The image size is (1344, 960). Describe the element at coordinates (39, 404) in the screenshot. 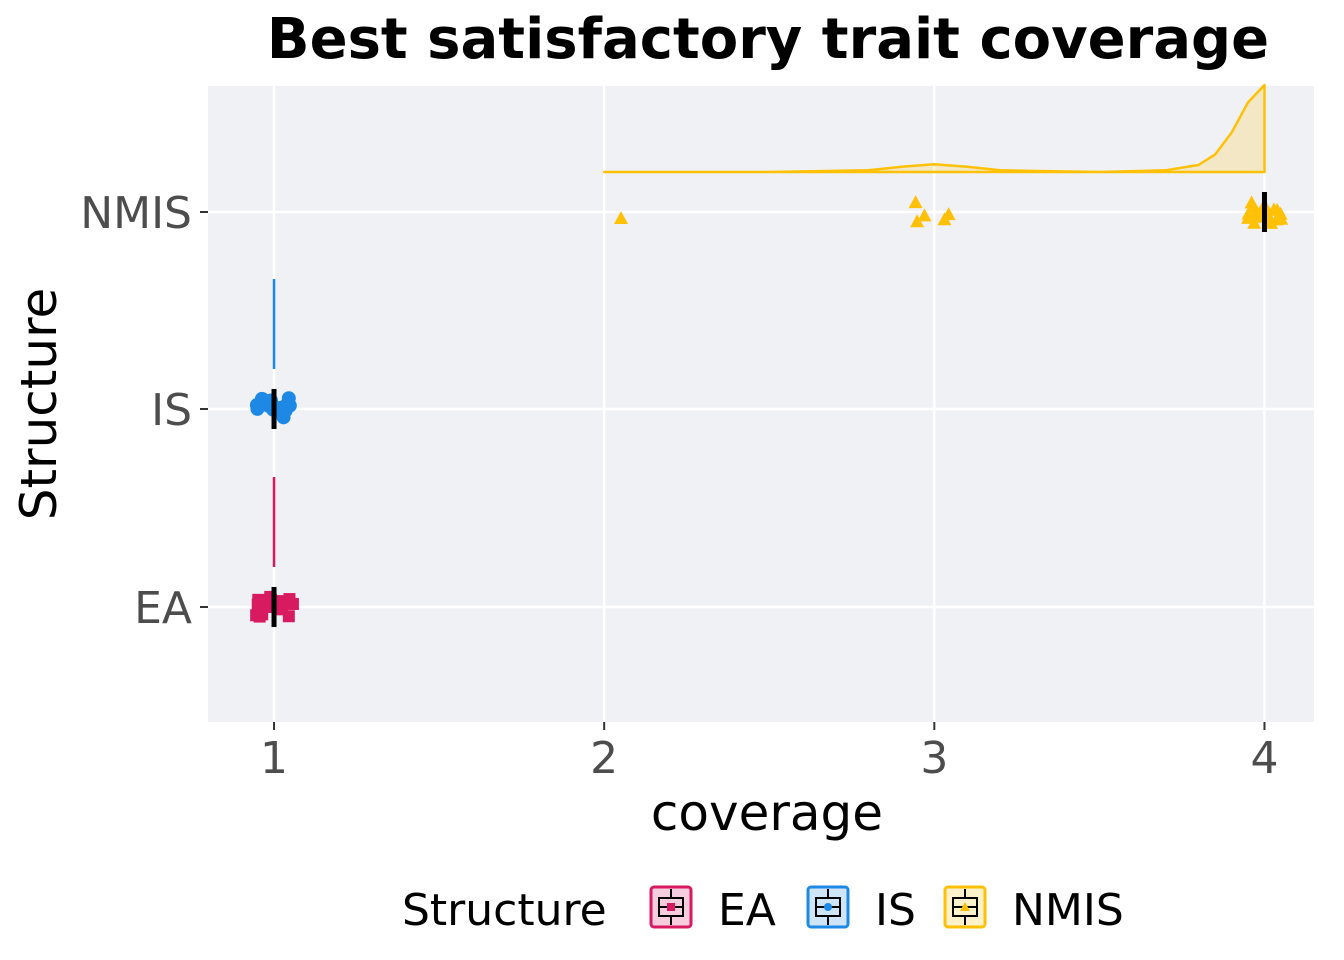

I see `y-axis-title: Structure` at that location.